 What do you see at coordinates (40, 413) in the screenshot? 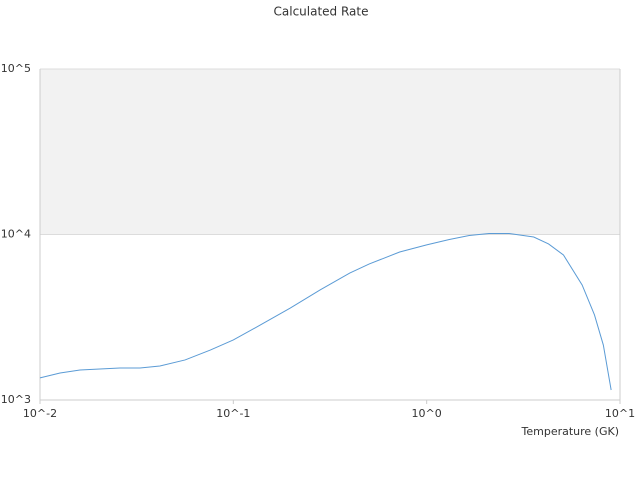
I see `x-tick-label: 10^-2` at bounding box center [40, 413].